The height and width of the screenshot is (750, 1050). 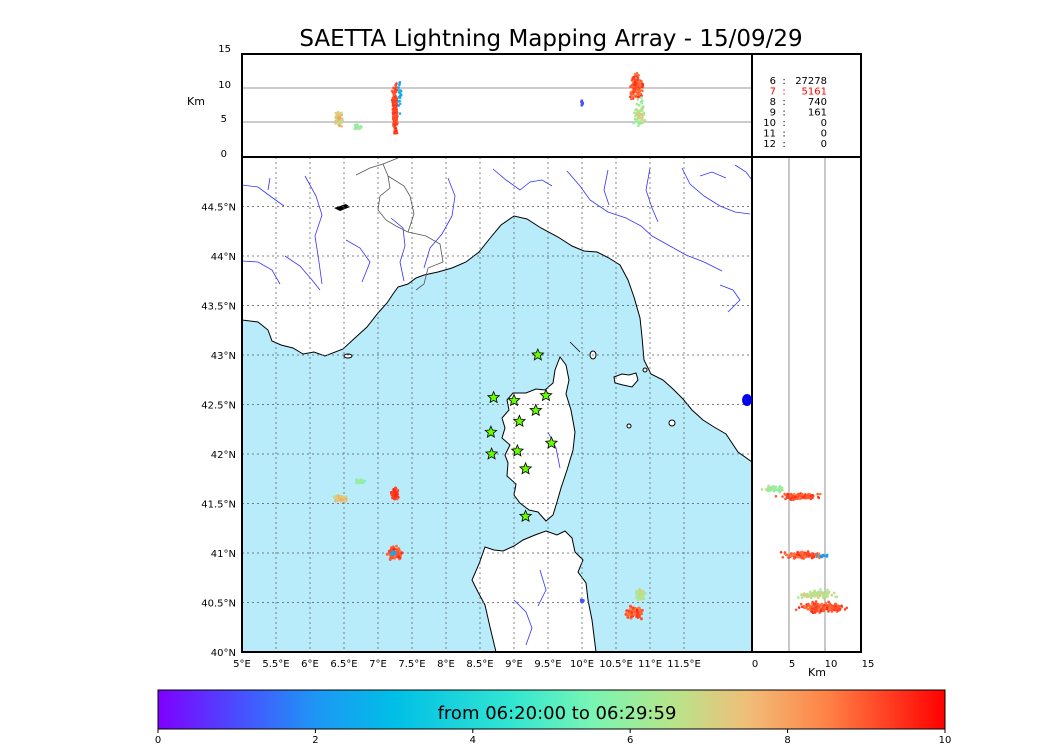 I want to click on map-x-tick-label: 7°E, so click(x=378, y=664).